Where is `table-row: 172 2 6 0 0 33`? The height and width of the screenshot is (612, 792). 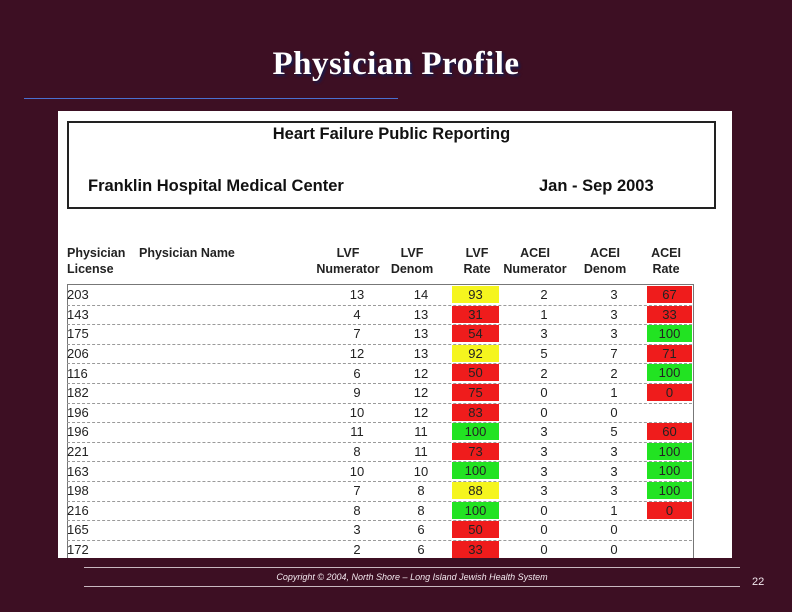
table-row: 172 2 6 0 0 33 is located at coordinates (379, 549).